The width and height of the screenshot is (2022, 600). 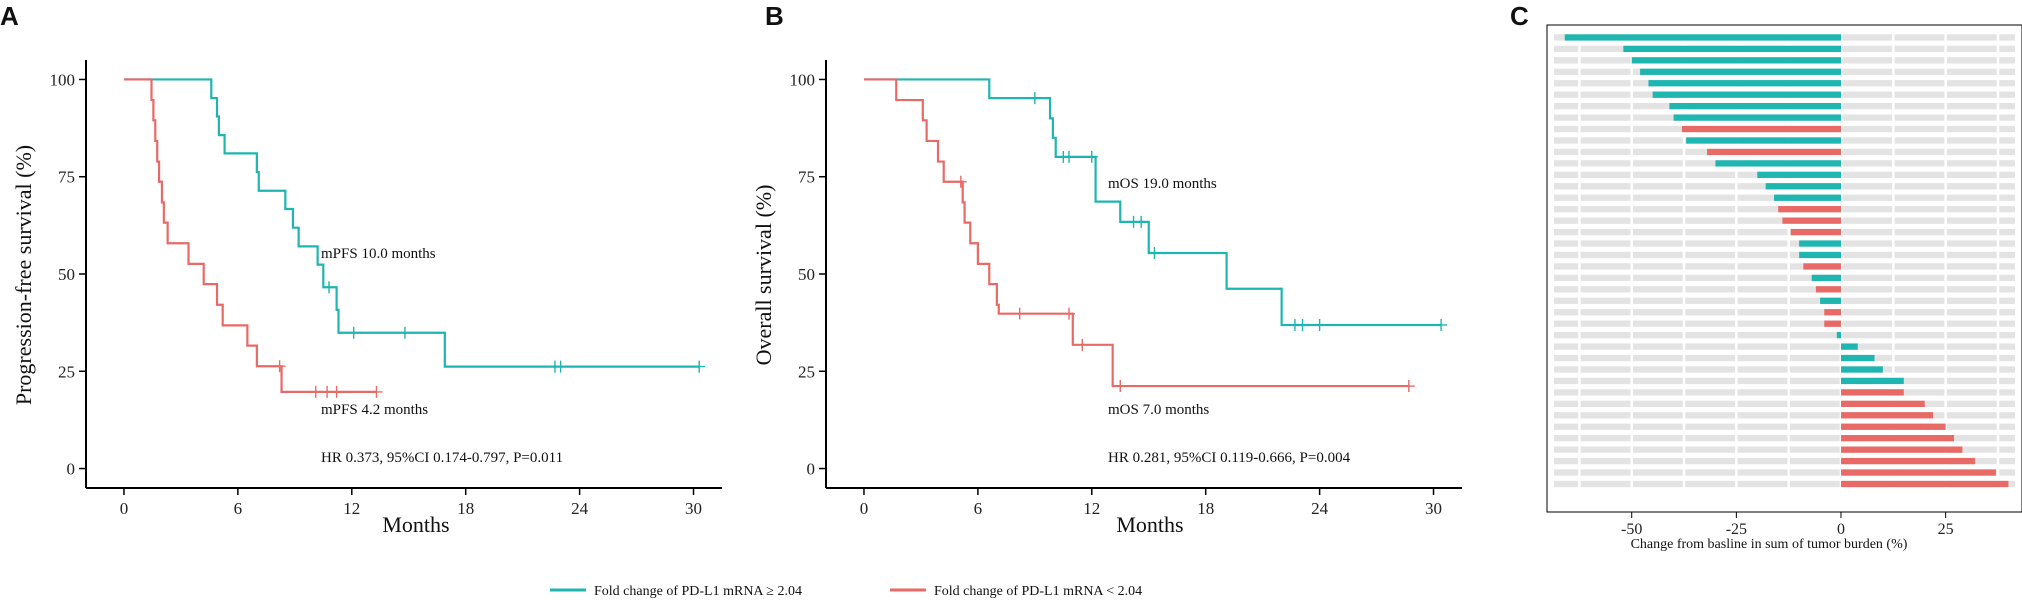 What do you see at coordinates (1519, 16) in the screenshot?
I see `panel-c-label: C` at bounding box center [1519, 16].